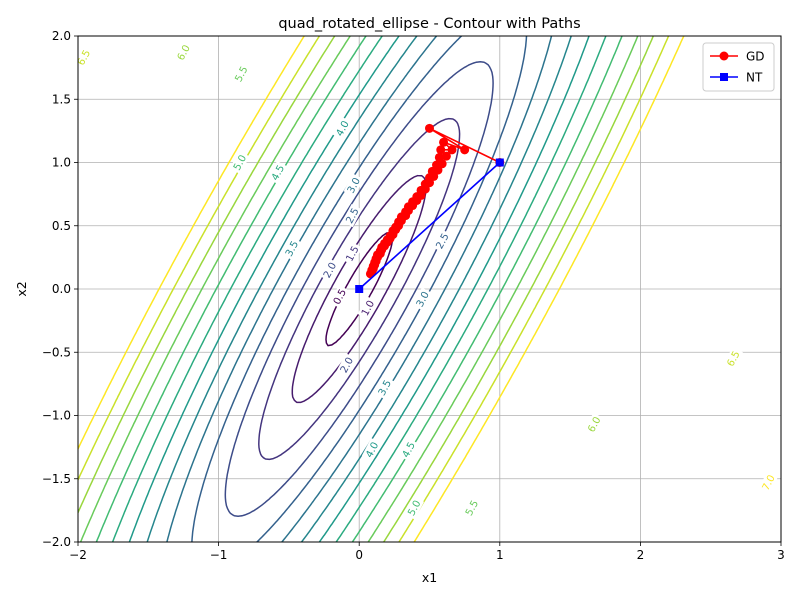 The width and height of the screenshot is (800, 600). Describe the element at coordinates (61, 289) in the screenshot. I see `y-tick-label: 0.0` at that location.